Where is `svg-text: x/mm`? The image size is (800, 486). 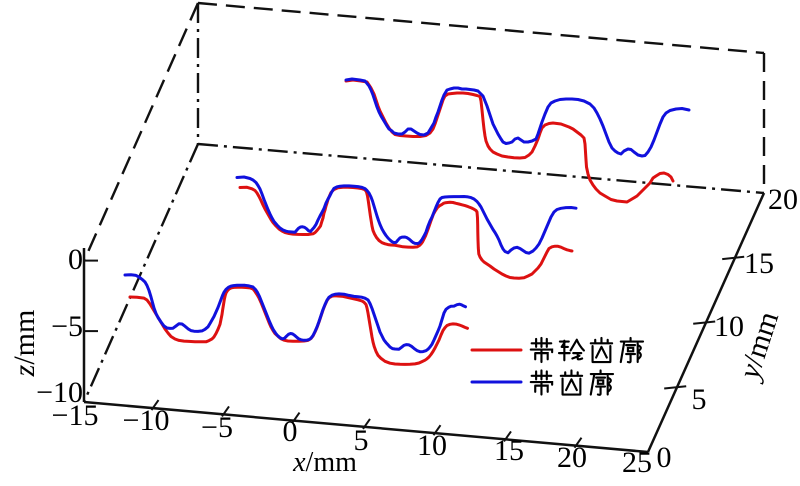 svg-text: x/mm is located at coordinates (324, 462).